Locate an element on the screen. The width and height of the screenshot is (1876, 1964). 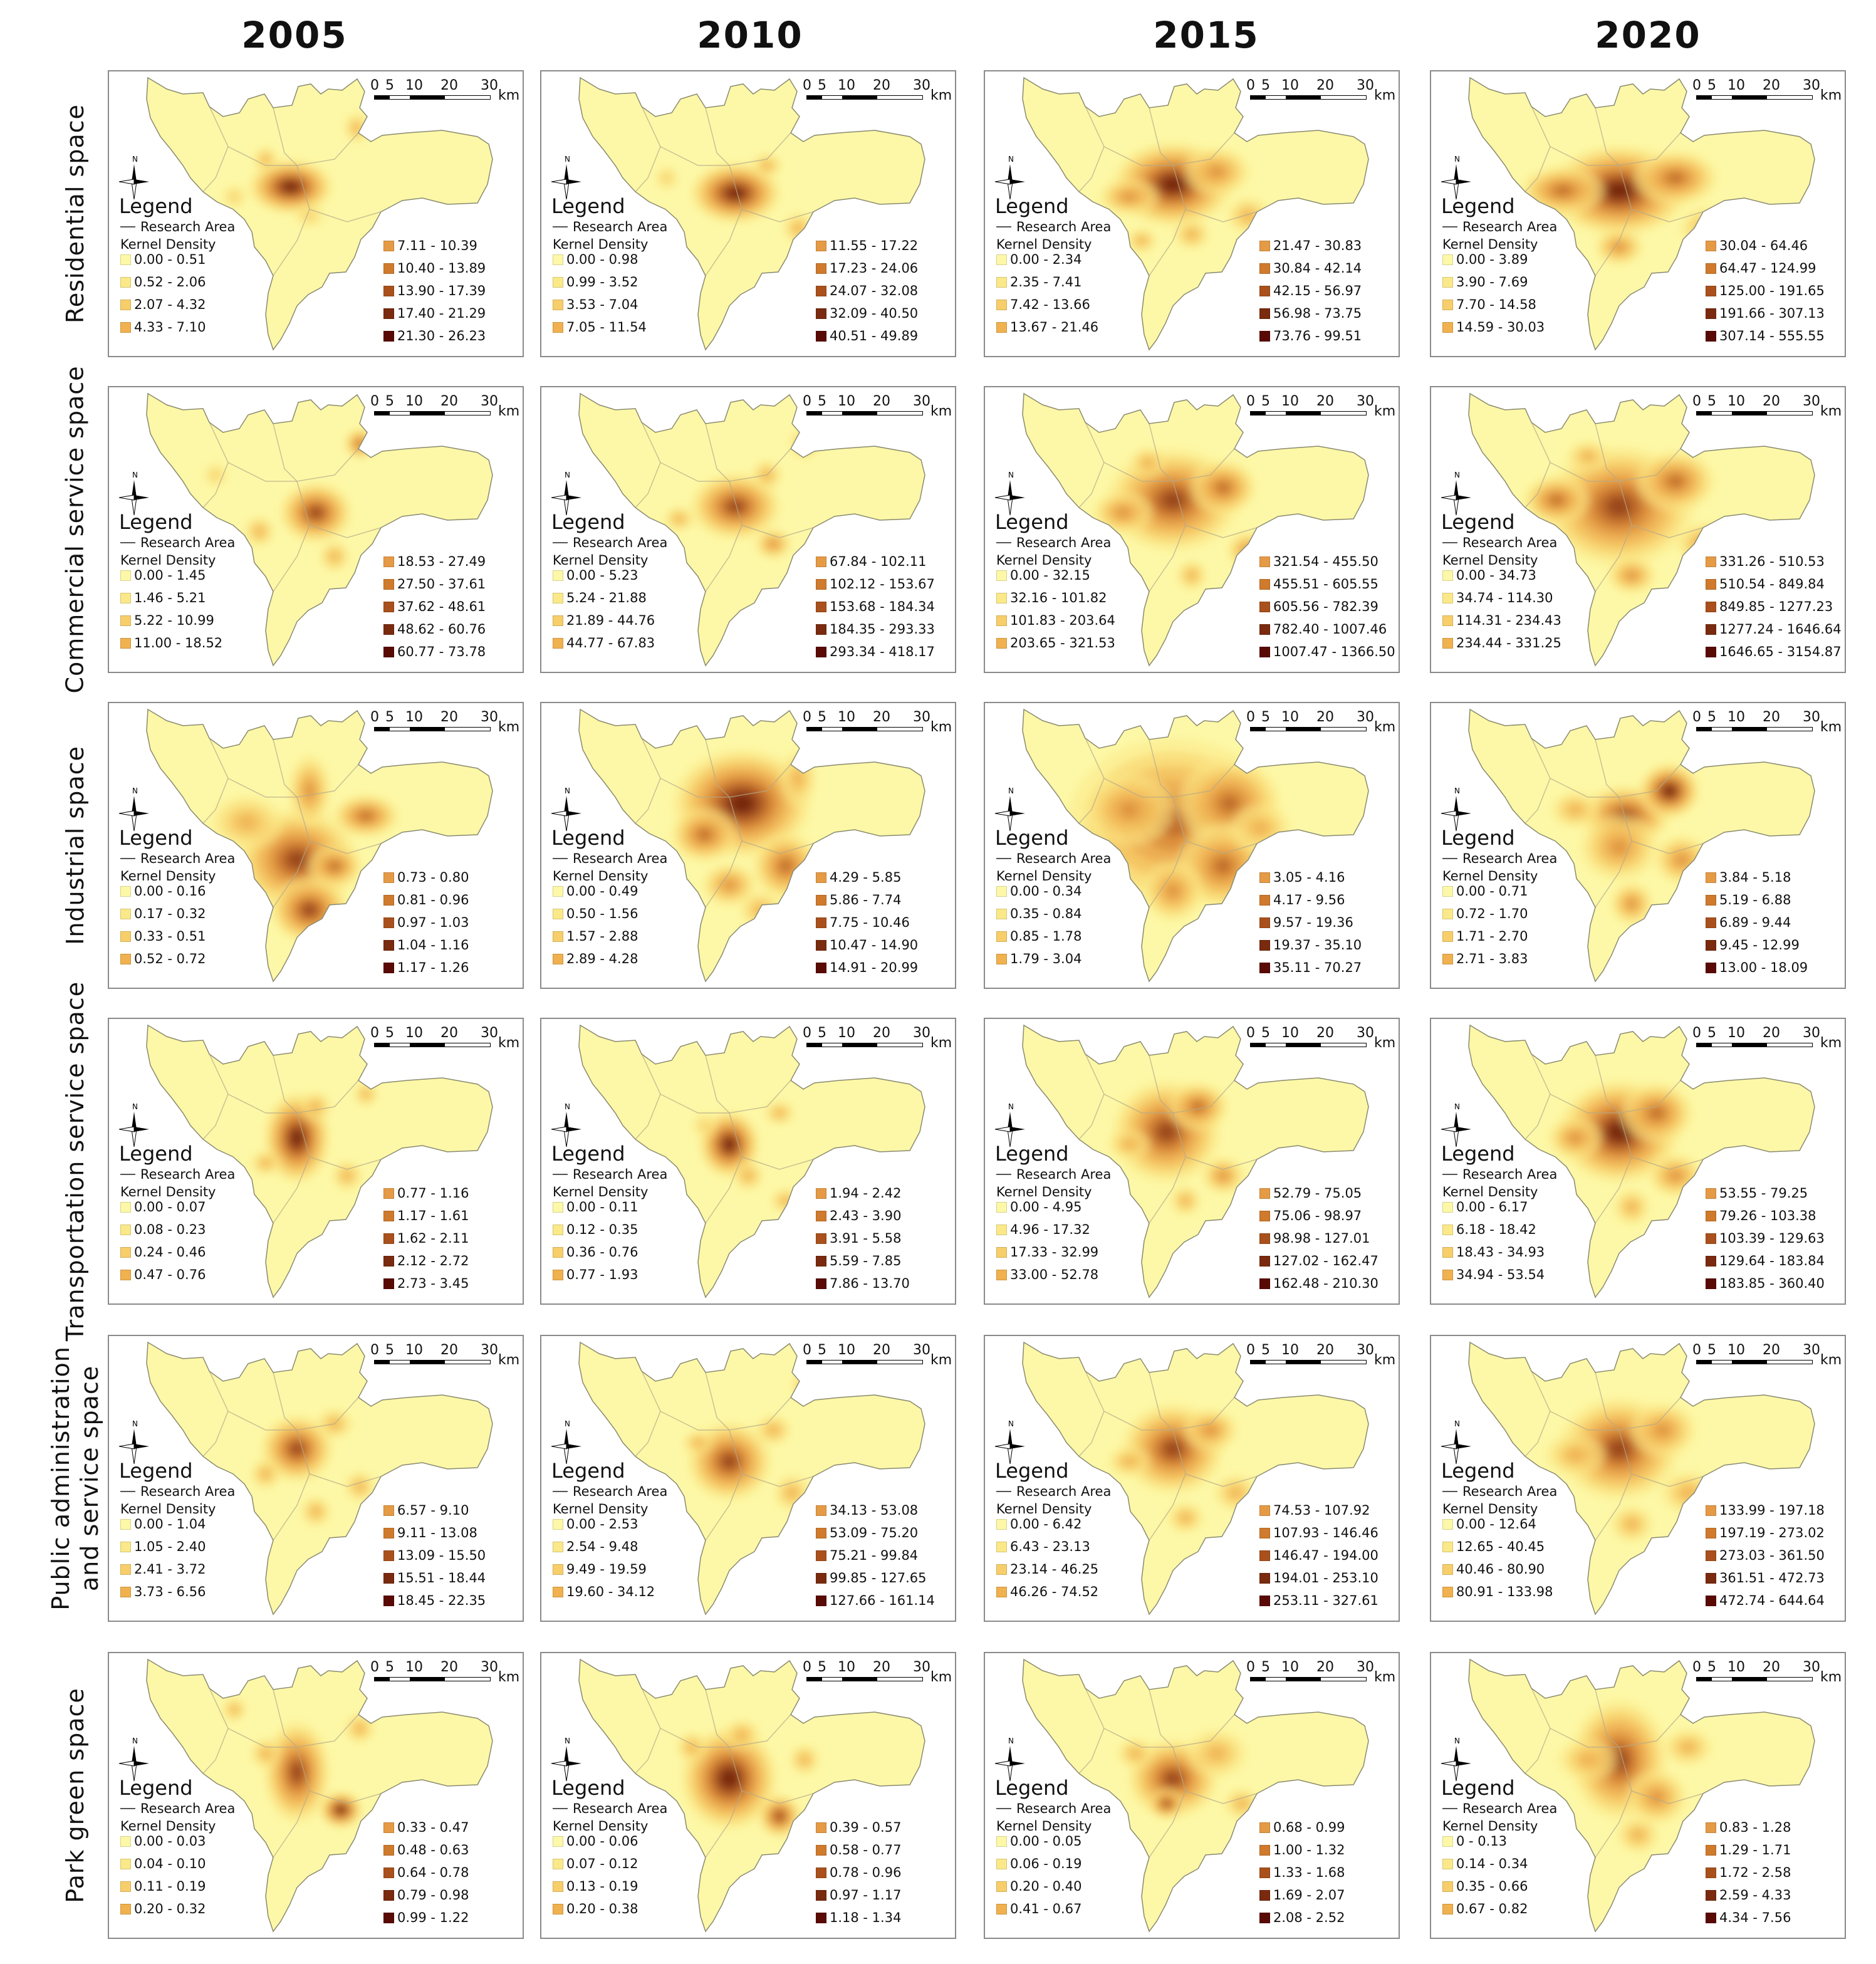
legend-class-label: 30.04 - 64.46 is located at coordinates (1764, 245).